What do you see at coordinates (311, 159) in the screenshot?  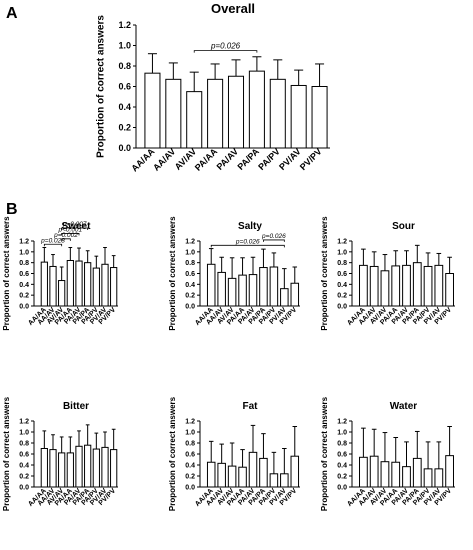 I see `x-tick-label: PV/PV` at bounding box center [311, 159].